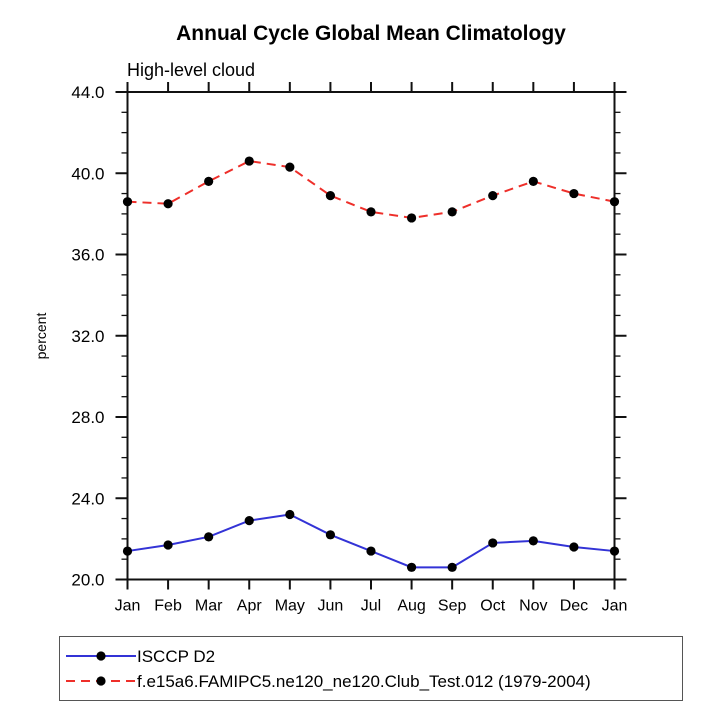 Image resolution: width=720 pixels, height=720 pixels. Describe the element at coordinates (371, 606) in the screenshot. I see `x-tick-label: Jul` at that location.